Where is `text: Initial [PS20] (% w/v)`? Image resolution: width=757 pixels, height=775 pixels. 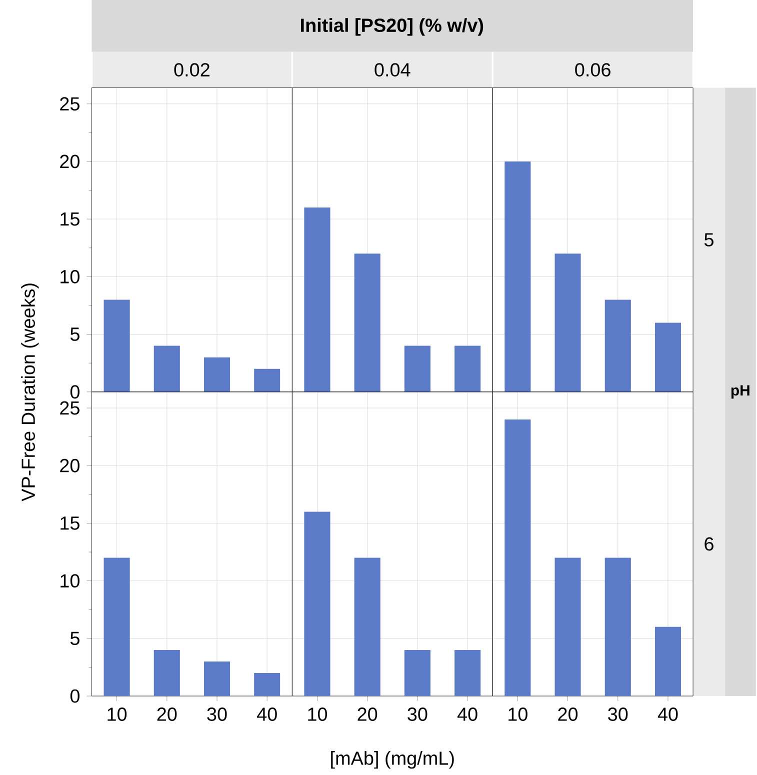 text: Initial [PS20] (% w/v) is located at coordinates (392, 27).